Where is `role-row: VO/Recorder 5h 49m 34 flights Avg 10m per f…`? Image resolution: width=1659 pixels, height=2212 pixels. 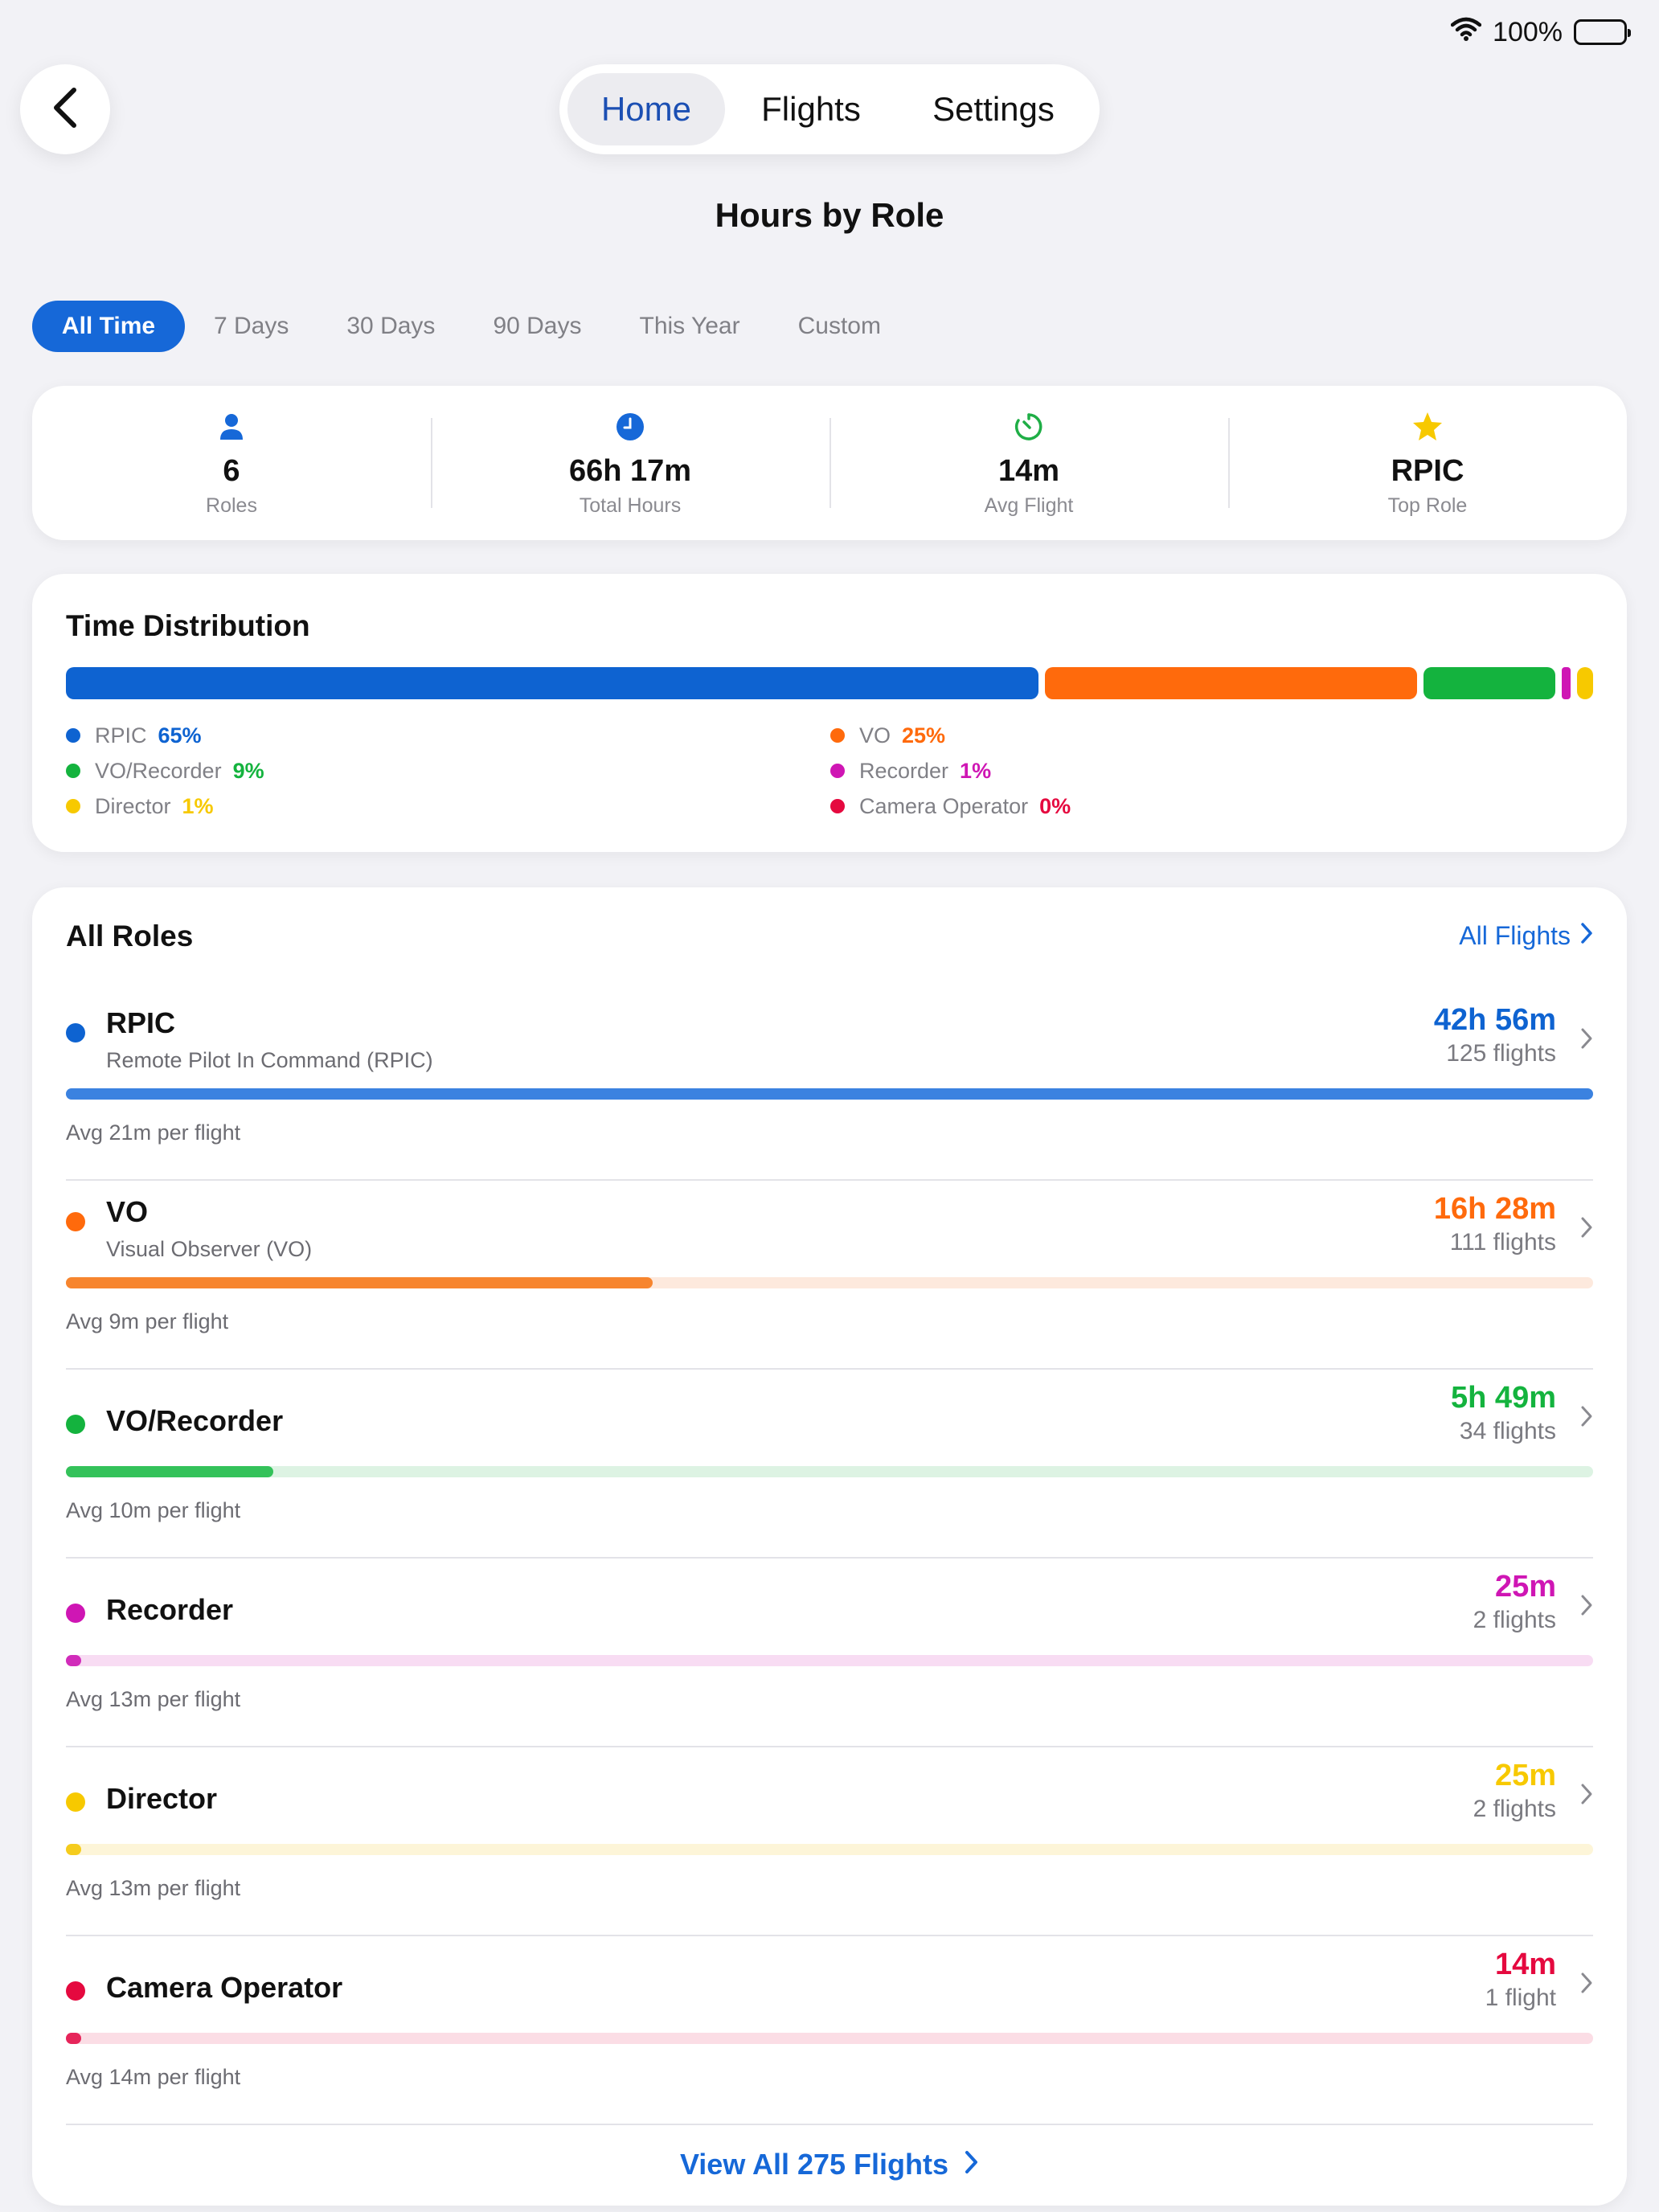 role-row: VO/Recorder 5h 49m 34 flights Avg 10m per f… is located at coordinates (829, 1464).